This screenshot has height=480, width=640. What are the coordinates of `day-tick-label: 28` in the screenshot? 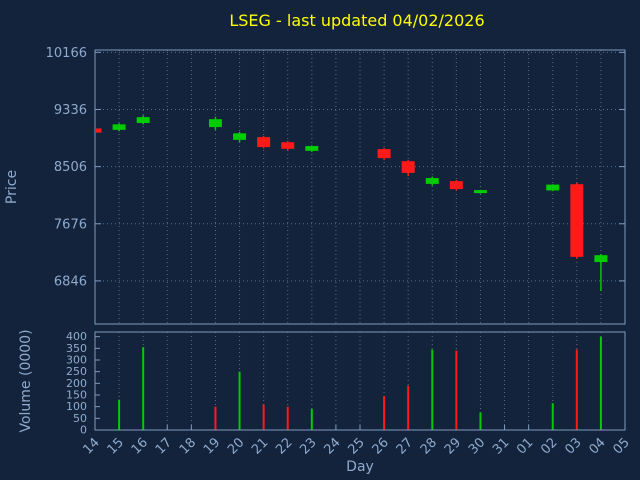 It's located at (429, 446).